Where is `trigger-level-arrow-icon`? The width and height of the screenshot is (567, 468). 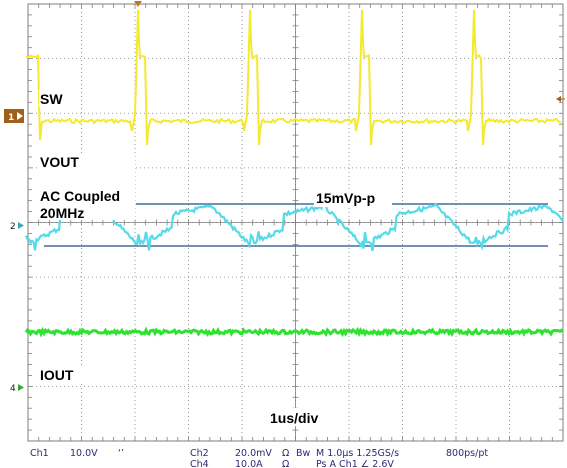
trigger-level-arrow-icon is located at coordinates (558, 99).